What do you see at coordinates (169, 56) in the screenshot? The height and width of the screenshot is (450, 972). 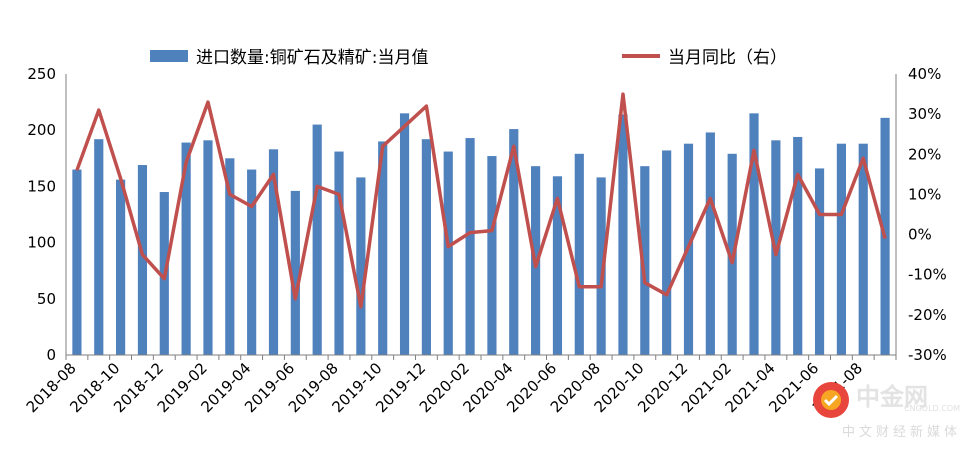 I see `legend-bar-swatch` at bounding box center [169, 56].